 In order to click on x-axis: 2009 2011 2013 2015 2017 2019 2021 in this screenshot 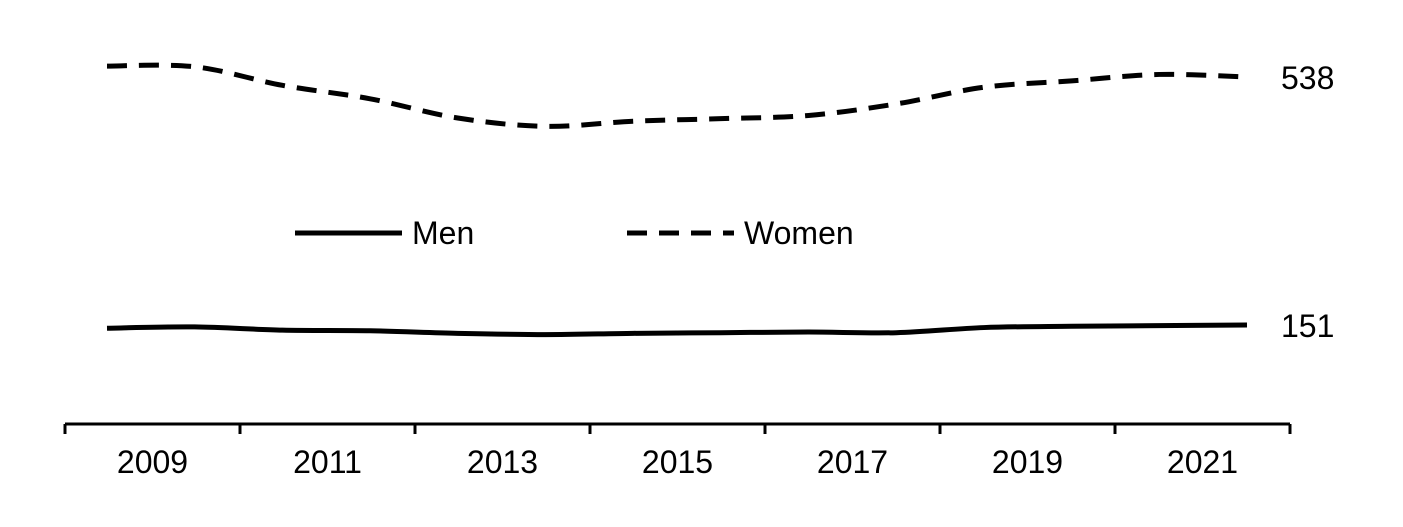, I will do `click(677, 451)`.